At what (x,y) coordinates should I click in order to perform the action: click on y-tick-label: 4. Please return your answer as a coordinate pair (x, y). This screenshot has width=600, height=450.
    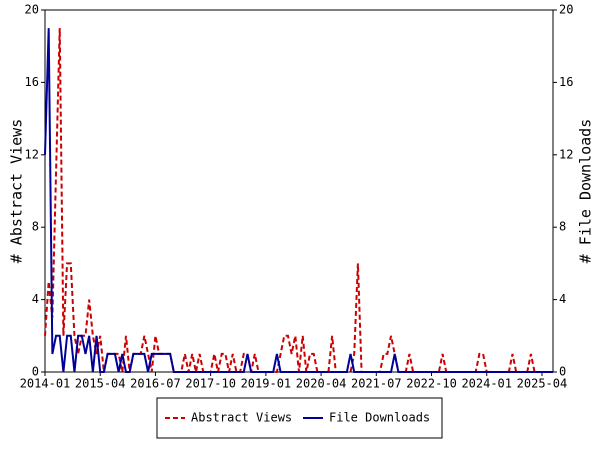
    Looking at the image, I should click on (35, 299).